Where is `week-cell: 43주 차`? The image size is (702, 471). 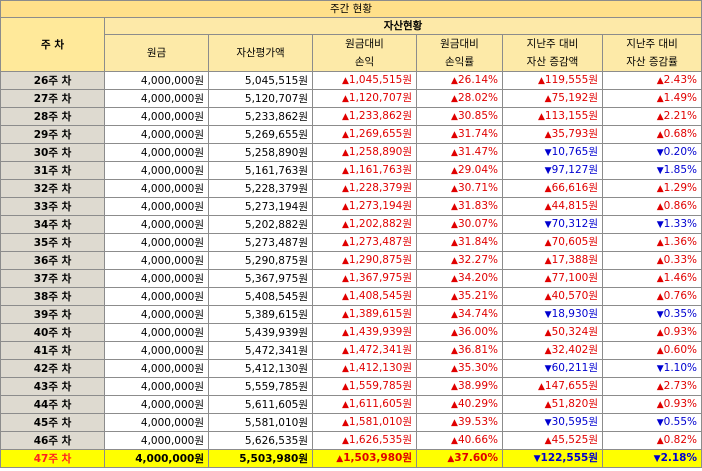 week-cell: 43주 차 is located at coordinates (52, 386).